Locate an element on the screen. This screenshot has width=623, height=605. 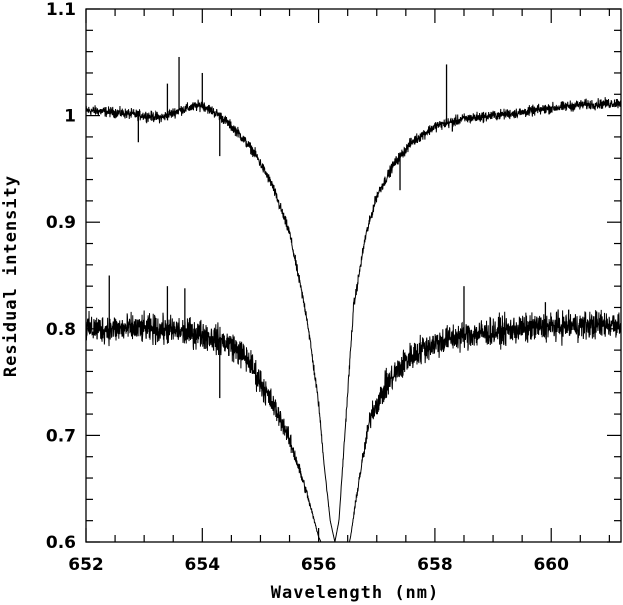
x-axis-label: Wavelength (nm) is located at coordinates (355, 593).